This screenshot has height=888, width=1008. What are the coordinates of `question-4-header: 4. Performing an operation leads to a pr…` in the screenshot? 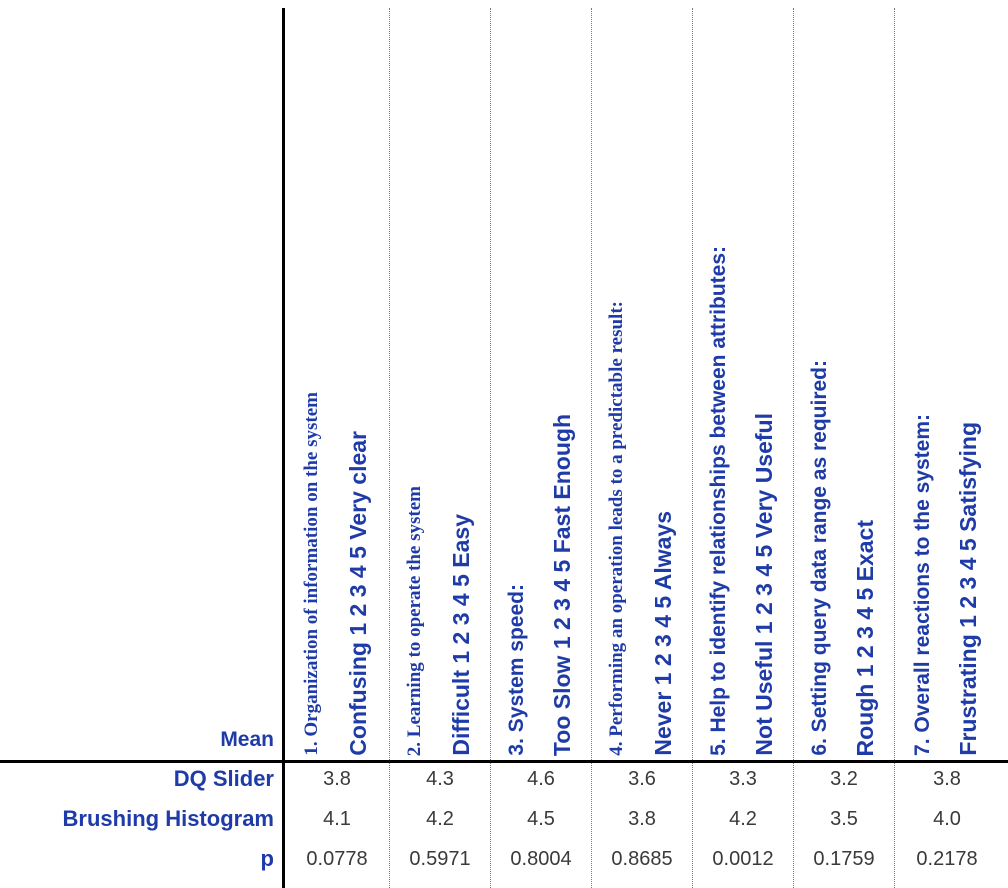 It's located at (642, 385).